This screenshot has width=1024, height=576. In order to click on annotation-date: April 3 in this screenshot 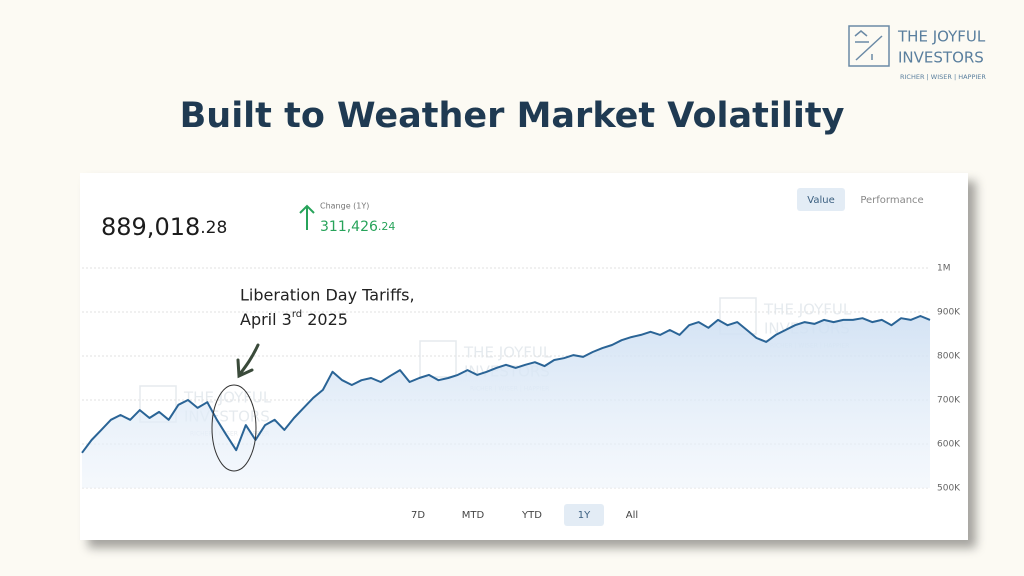, I will do `click(266, 319)`.